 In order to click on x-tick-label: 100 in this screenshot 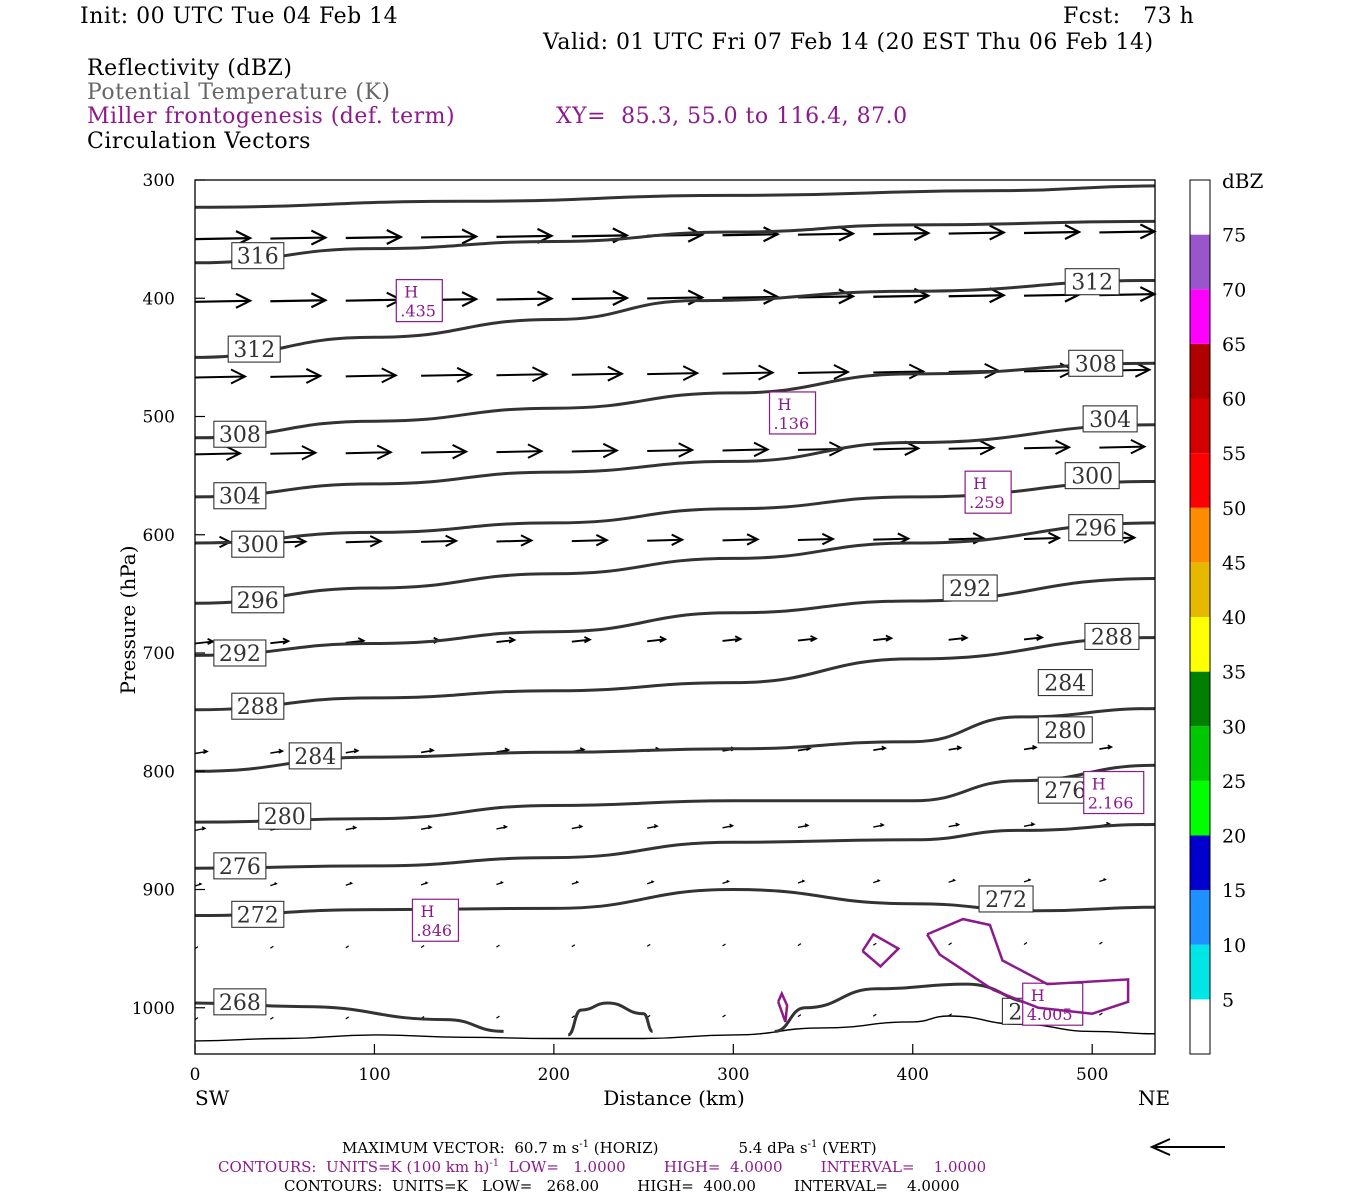, I will do `click(374, 1075)`.